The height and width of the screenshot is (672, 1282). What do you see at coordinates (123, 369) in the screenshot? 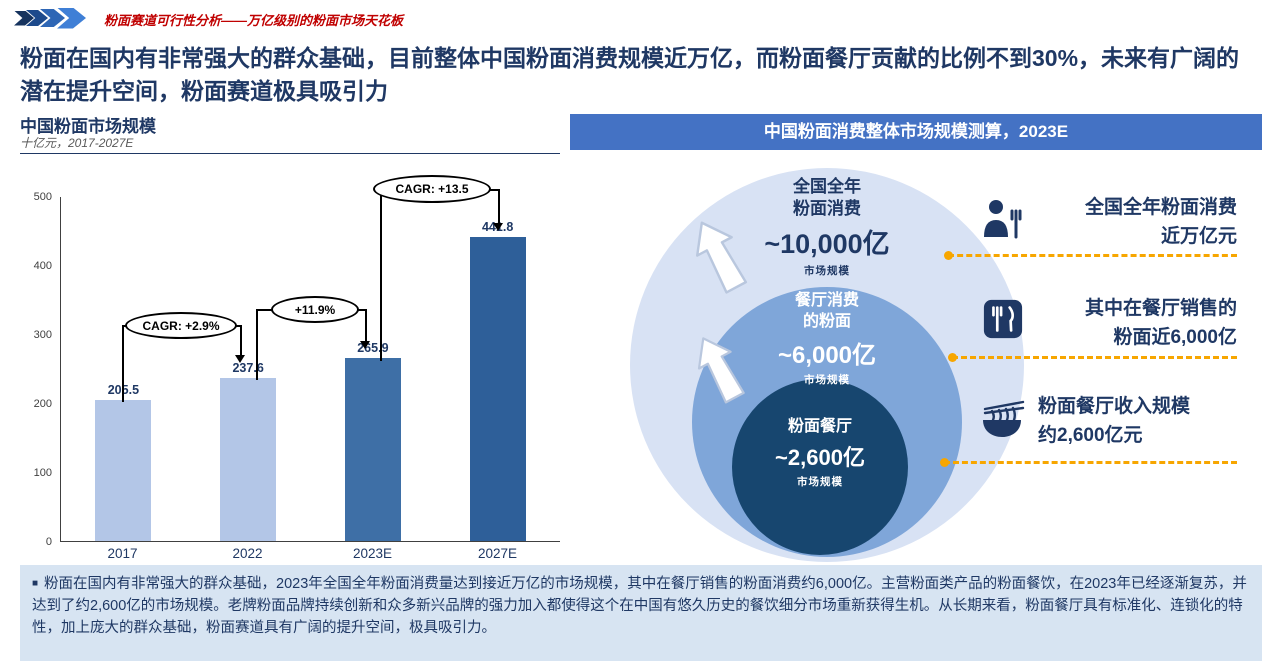
I see `bar-slot: 205.5` at bounding box center [123, 369].